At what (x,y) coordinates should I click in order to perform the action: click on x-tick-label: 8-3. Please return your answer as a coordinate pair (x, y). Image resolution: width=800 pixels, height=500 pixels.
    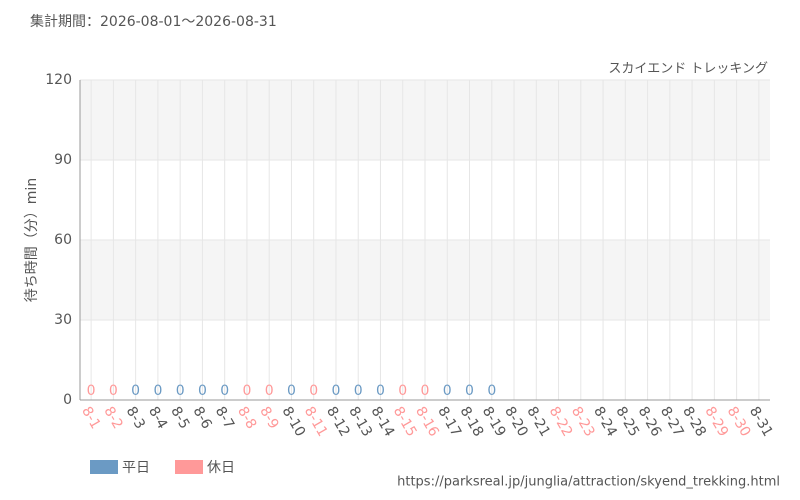
    Looking at the image, I should click on (135, 418).